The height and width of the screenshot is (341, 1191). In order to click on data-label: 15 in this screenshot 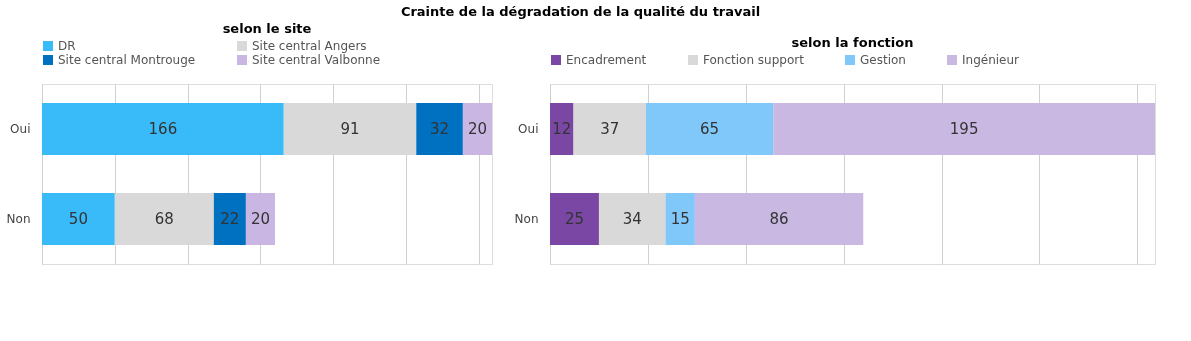, I will do `click(680, 219)`.